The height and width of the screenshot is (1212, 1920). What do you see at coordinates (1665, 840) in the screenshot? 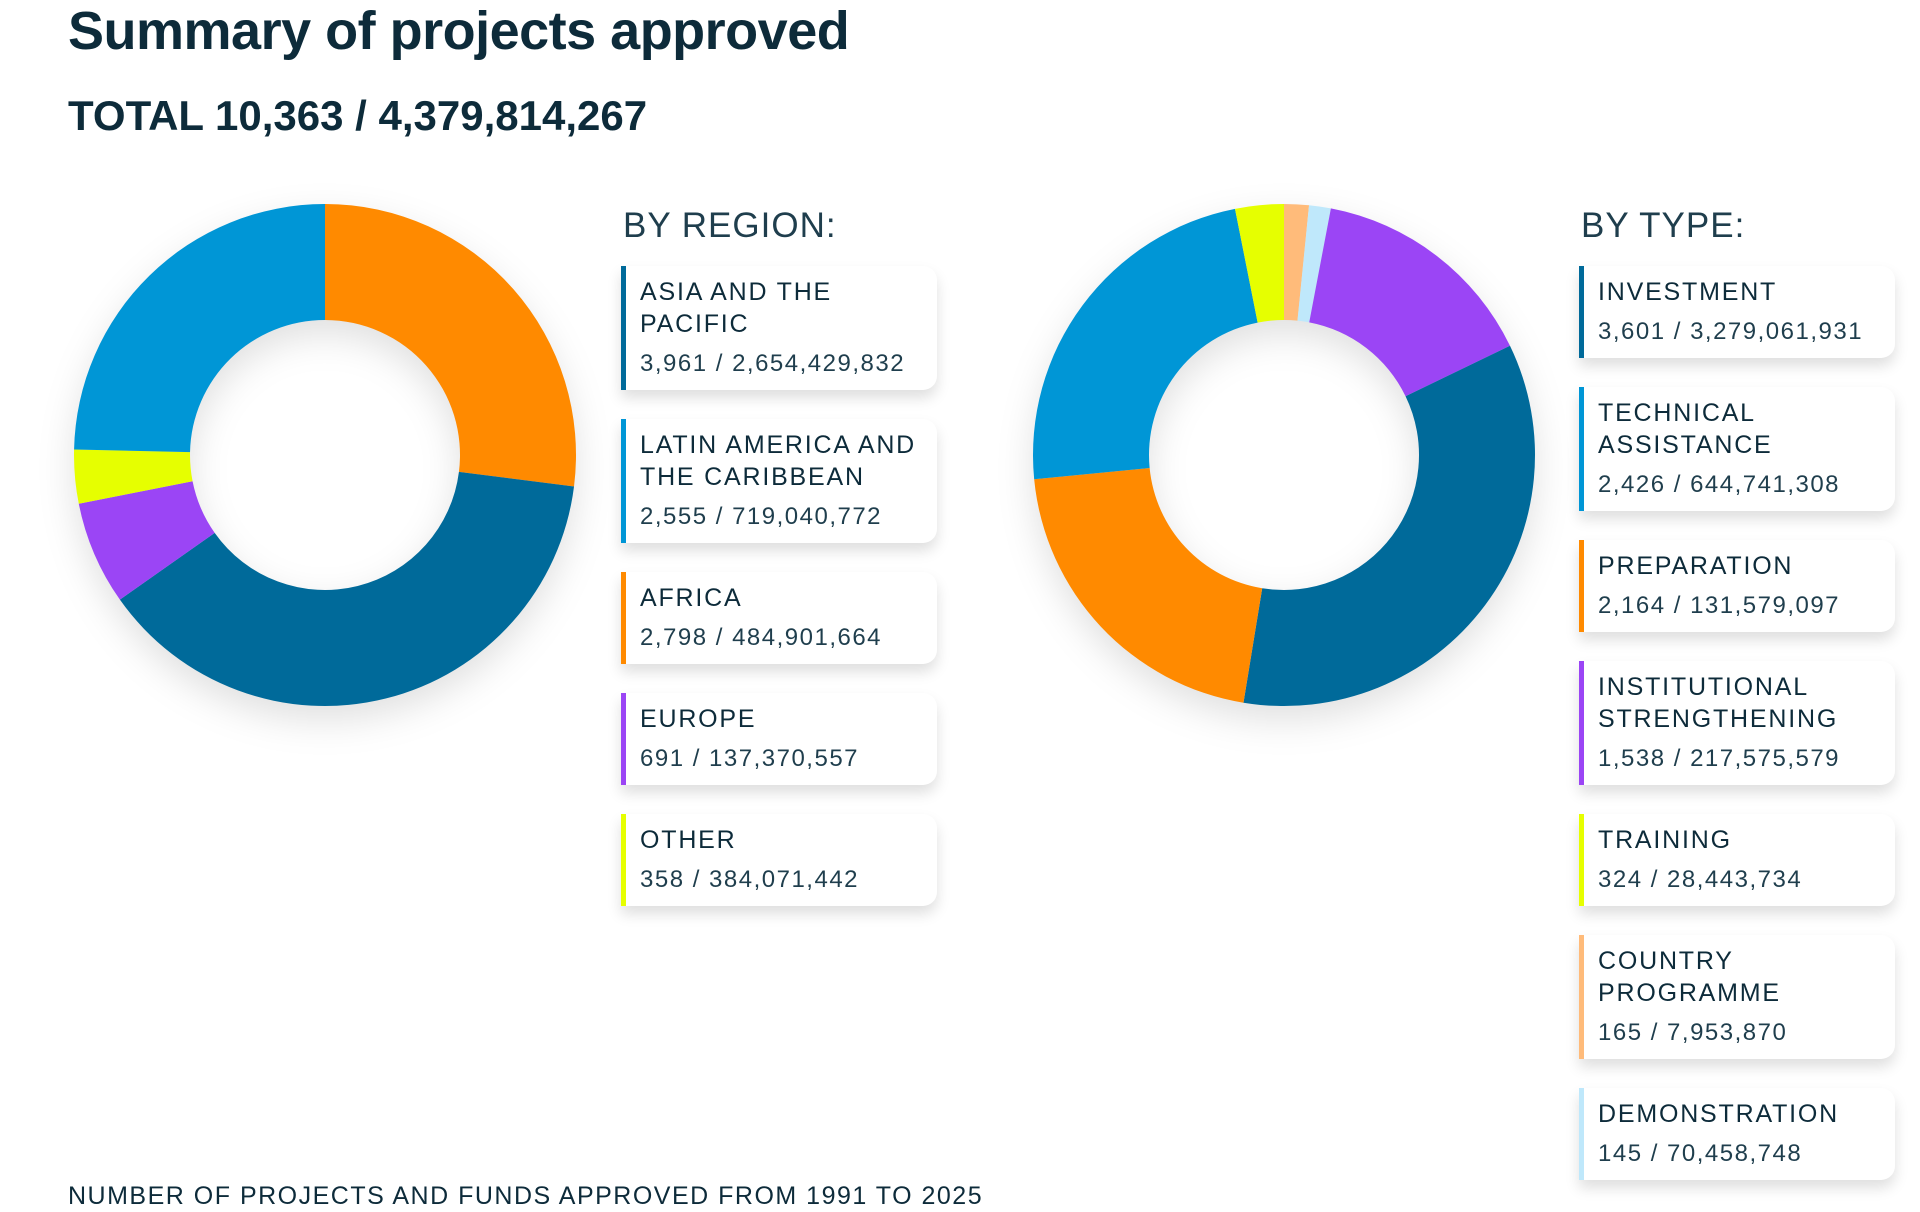
I see `legend-card-name: TRAINING` at bounding box center [1665, 840].